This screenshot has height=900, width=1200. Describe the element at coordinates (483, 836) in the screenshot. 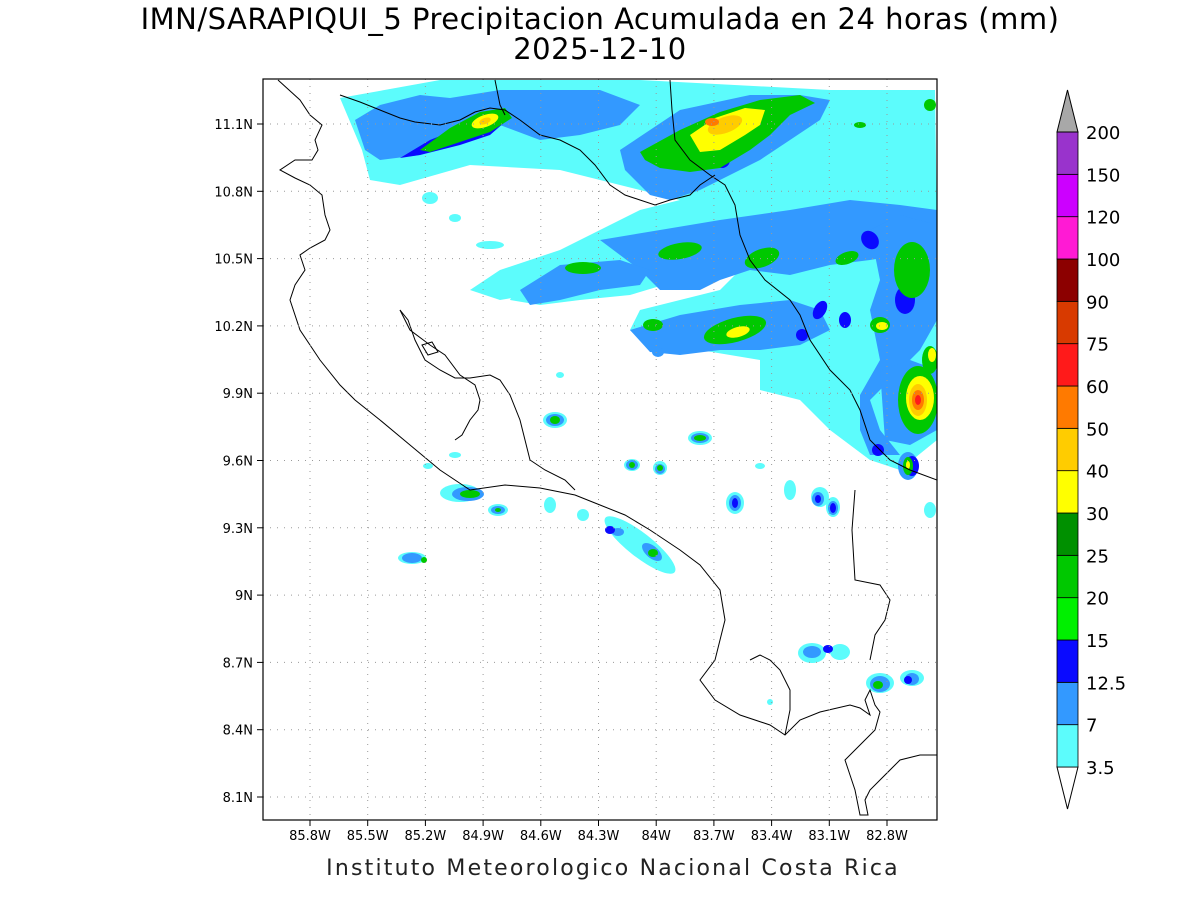

I see `lon-tick-label: 84.9W` at that location.